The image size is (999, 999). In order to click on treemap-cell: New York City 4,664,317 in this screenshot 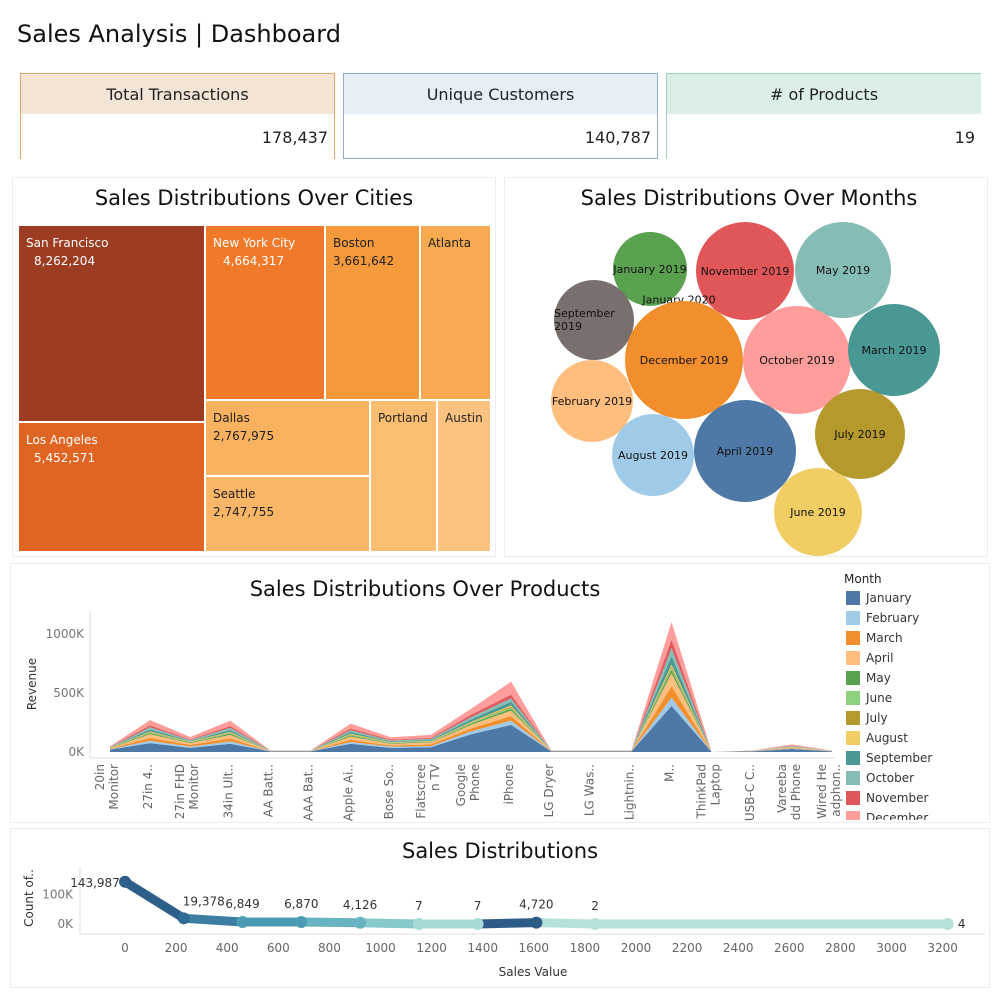, I will do `click(265, 312)`.